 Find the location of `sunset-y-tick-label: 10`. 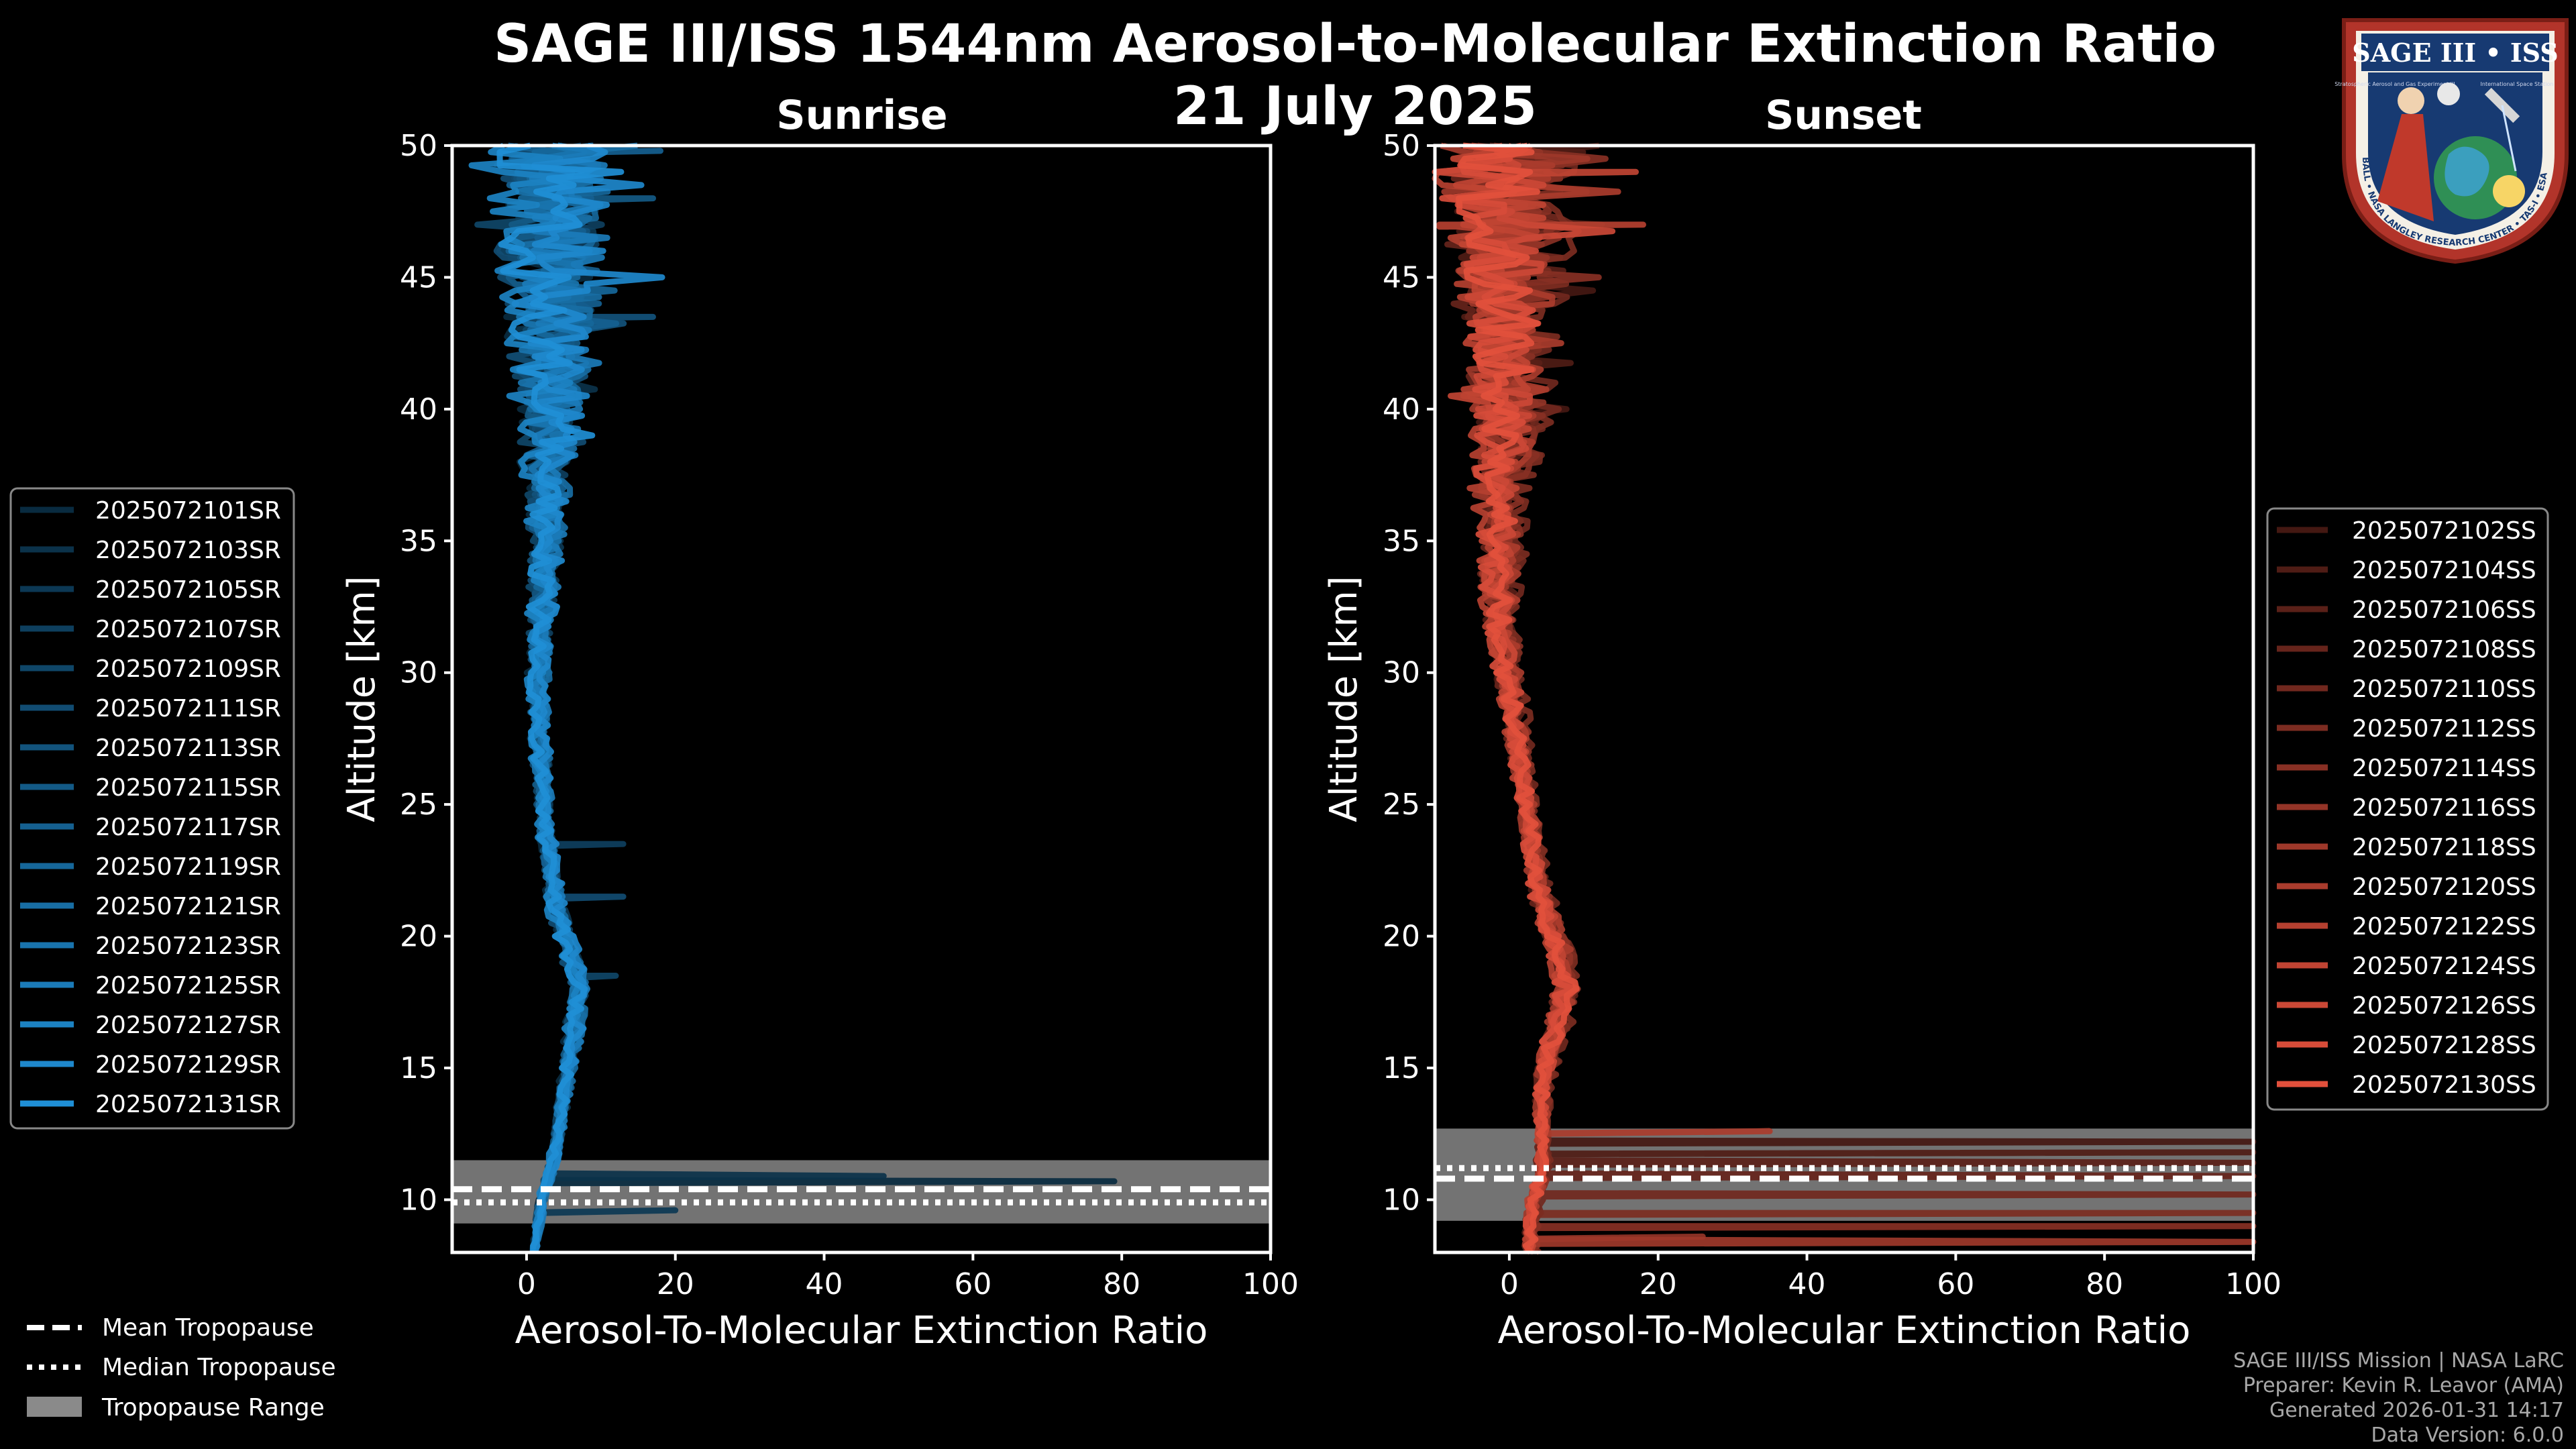

sunset-y-tick-label: 10 is located at coordinates (1401, 1200).